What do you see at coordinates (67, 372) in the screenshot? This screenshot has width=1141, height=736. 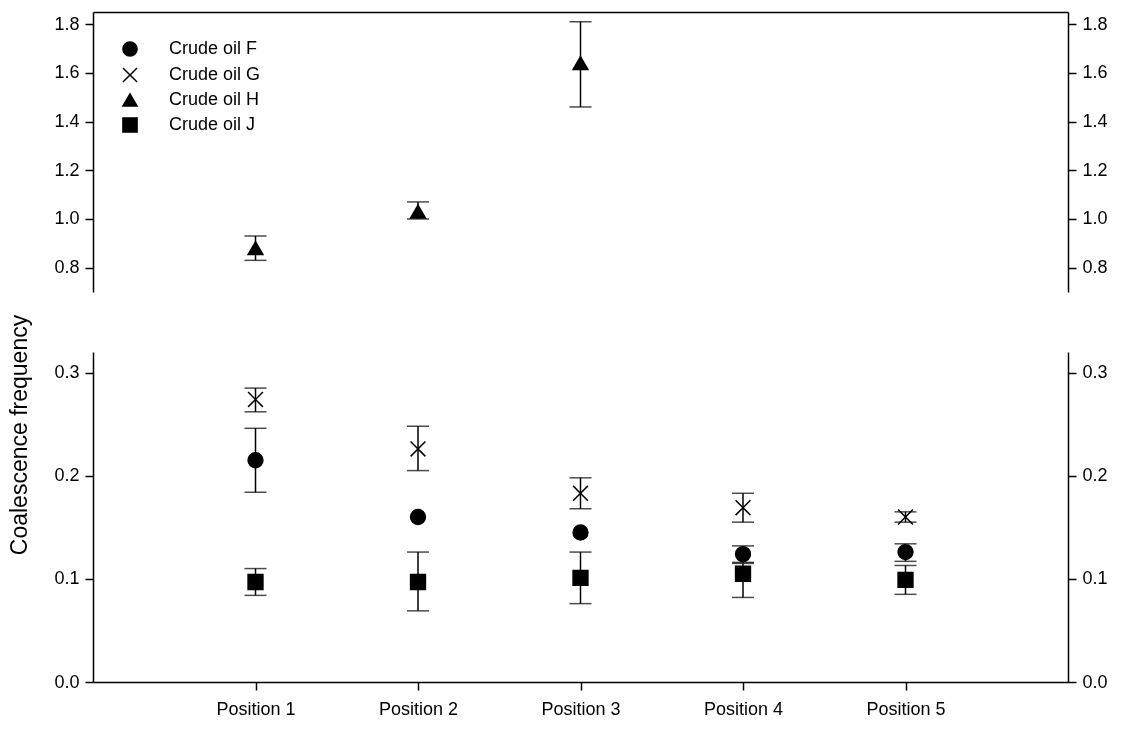 I see `y-tick-label: 0.3` at bounding box center [67, 372].